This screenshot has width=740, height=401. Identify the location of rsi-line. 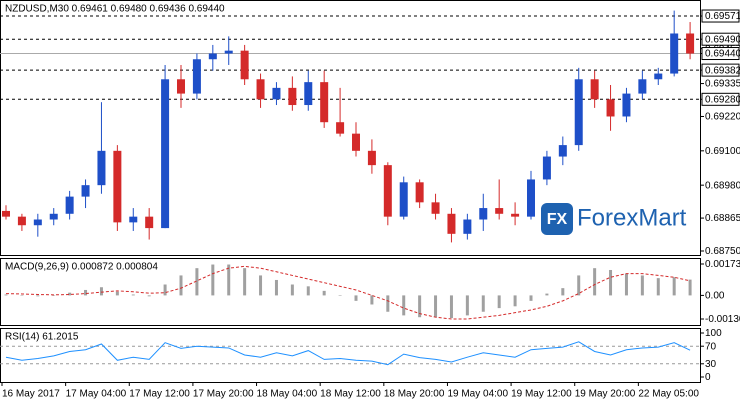
(348, 353).